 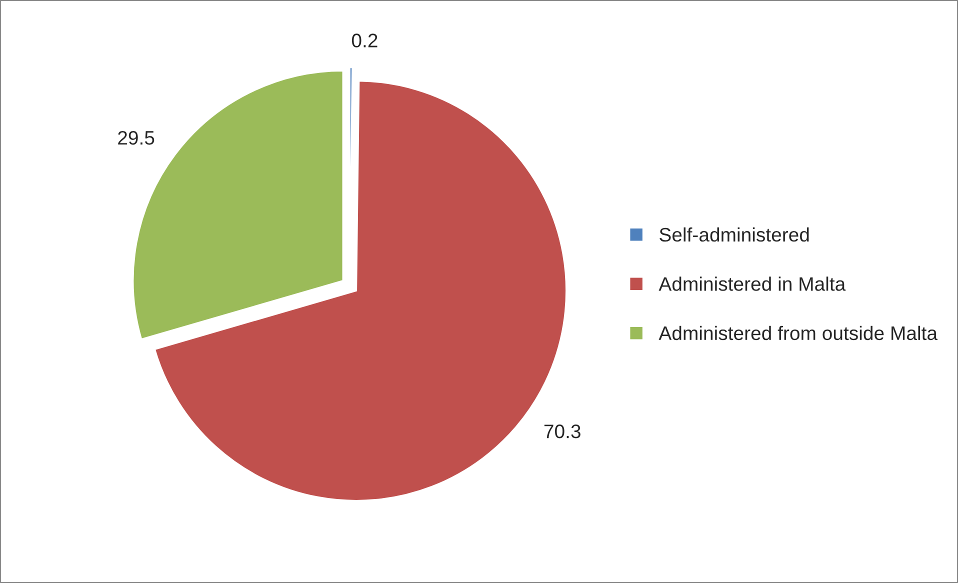 What do you see at coordinates (734, 234) in the screenshot?
I see `legend-label: Self-administered` at bounding box center [734, 234].